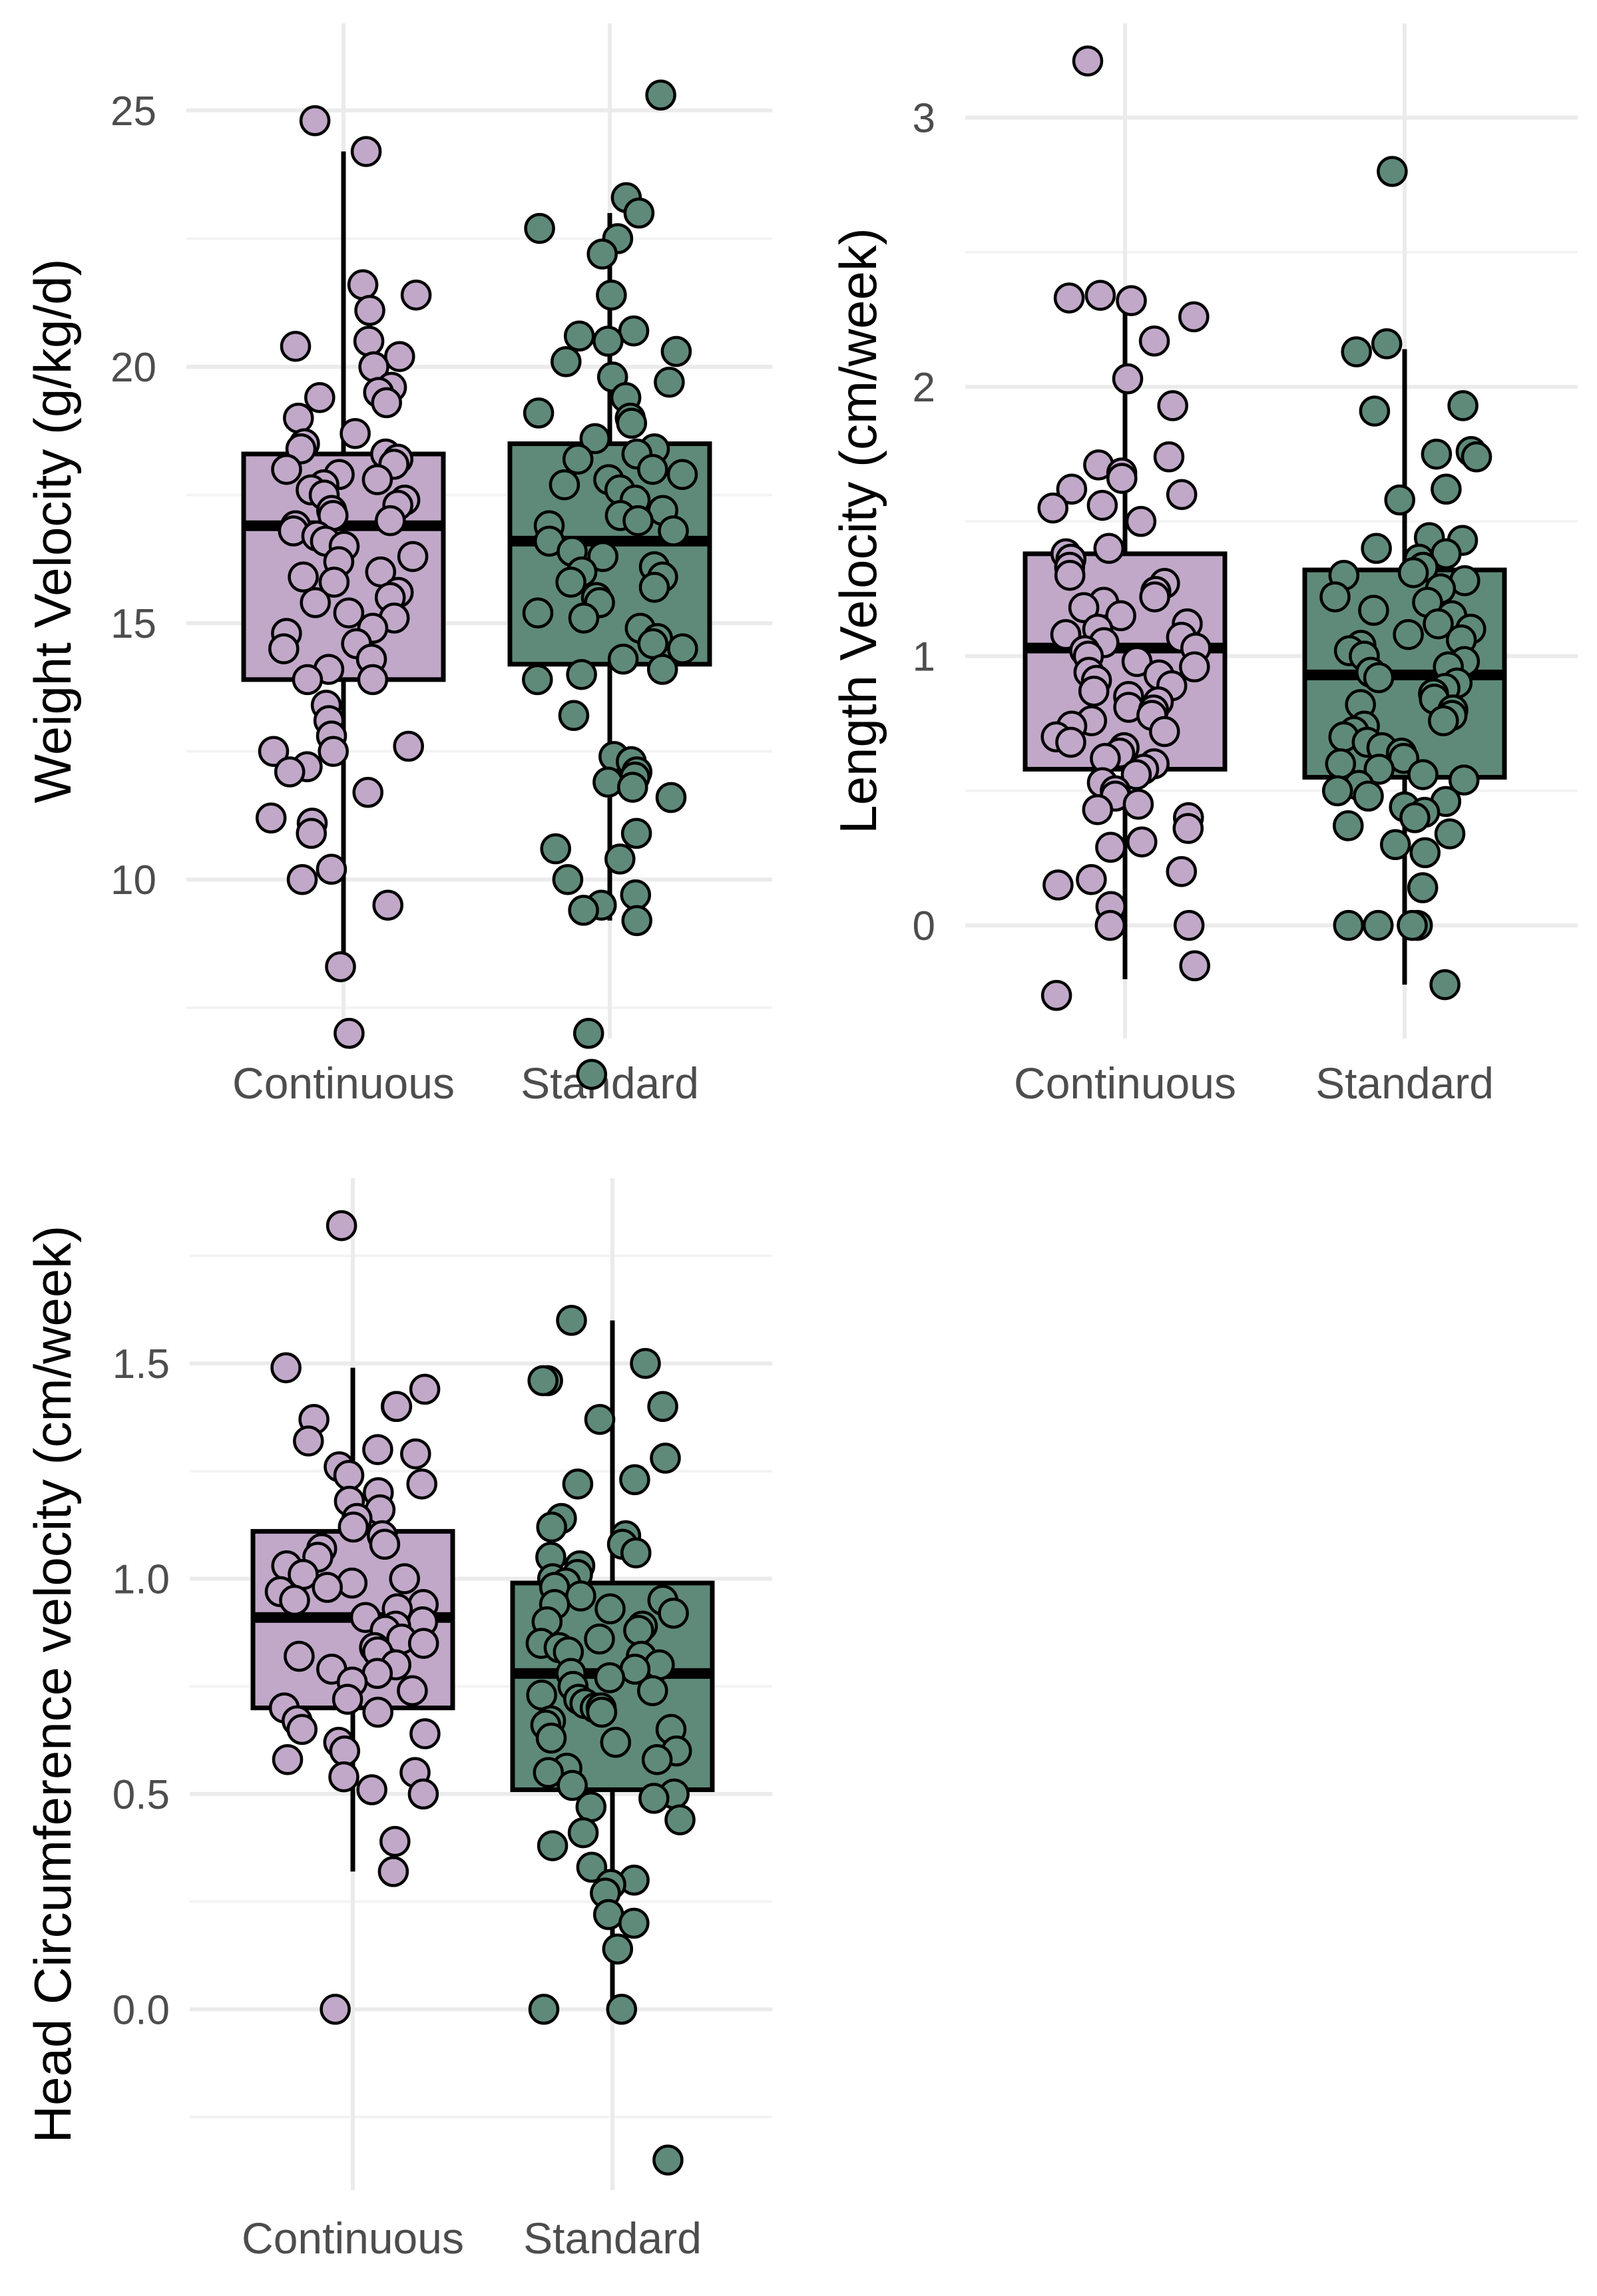 The image size is (1597, 2296). I want to click on y-tick-label: 10, so click(133, 880).